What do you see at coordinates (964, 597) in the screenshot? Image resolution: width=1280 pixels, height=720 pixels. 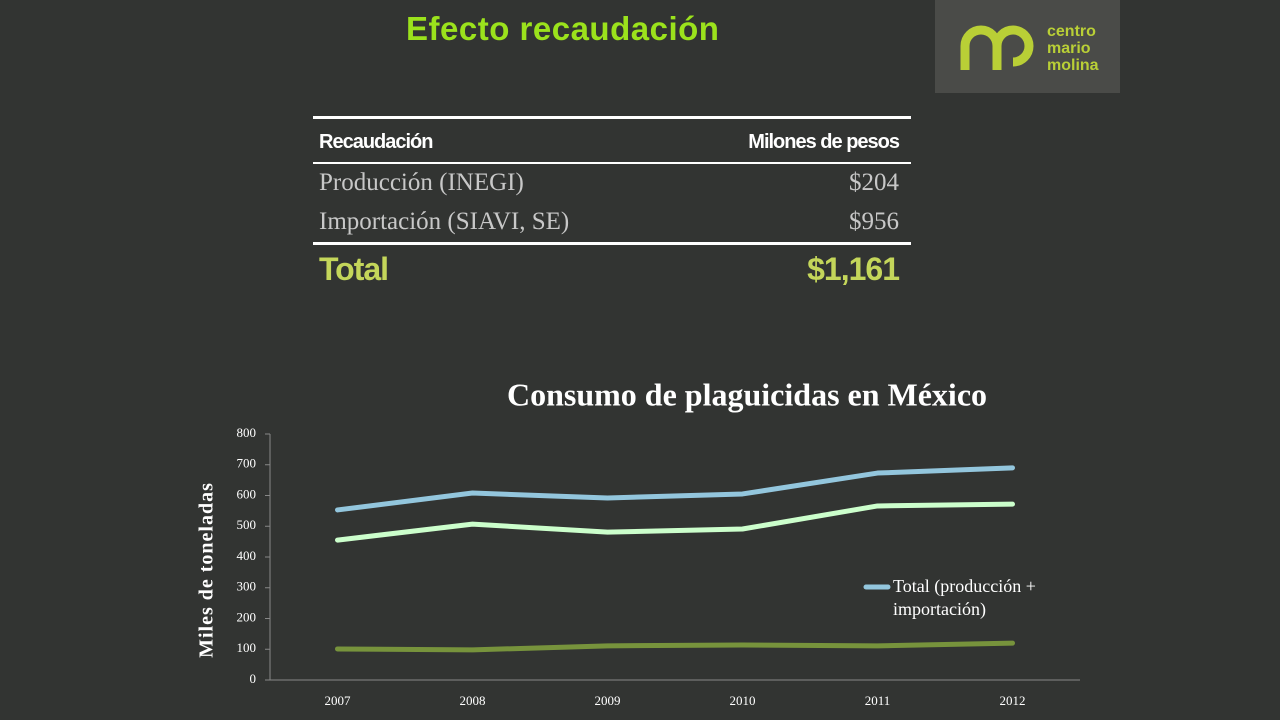 I see `legend-label: Total (producción + importación)` at bounding box center [964, 597].